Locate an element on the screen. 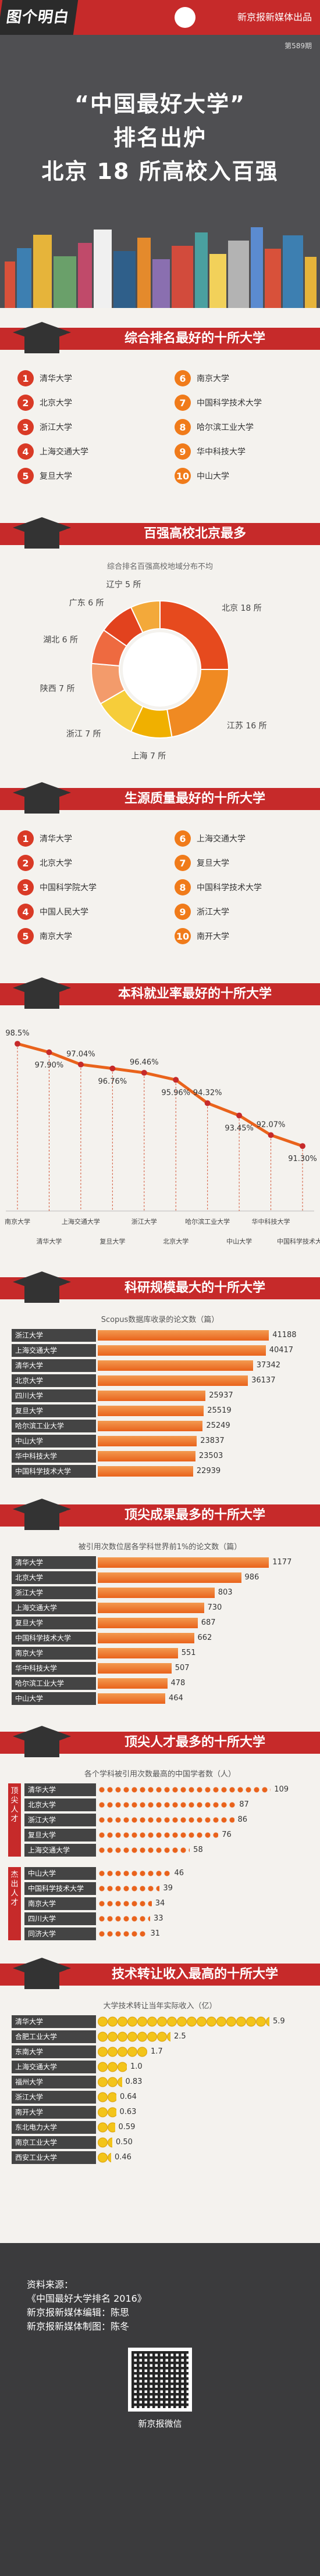 The height and width of the screenshot is (2576, 320). category-label: 上海交通大学 is located at coordinates (54, 1350).